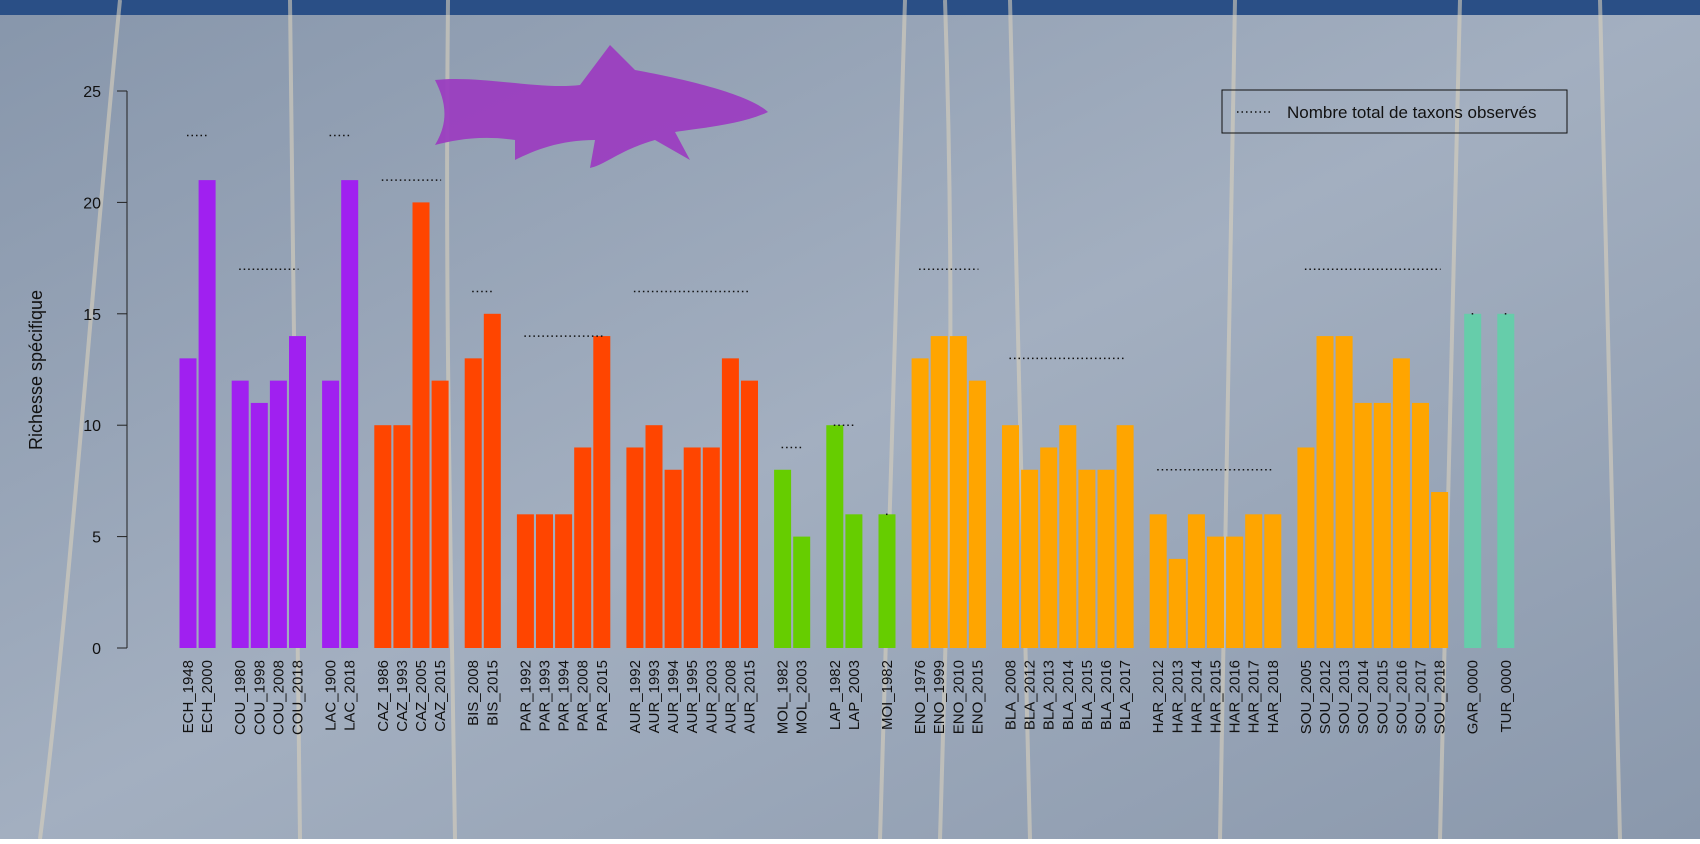 Image resolution: width=1700 pixels, height=844 pixels. I want to click on x-tick-label: BLA_2017, so click(1125, 695).